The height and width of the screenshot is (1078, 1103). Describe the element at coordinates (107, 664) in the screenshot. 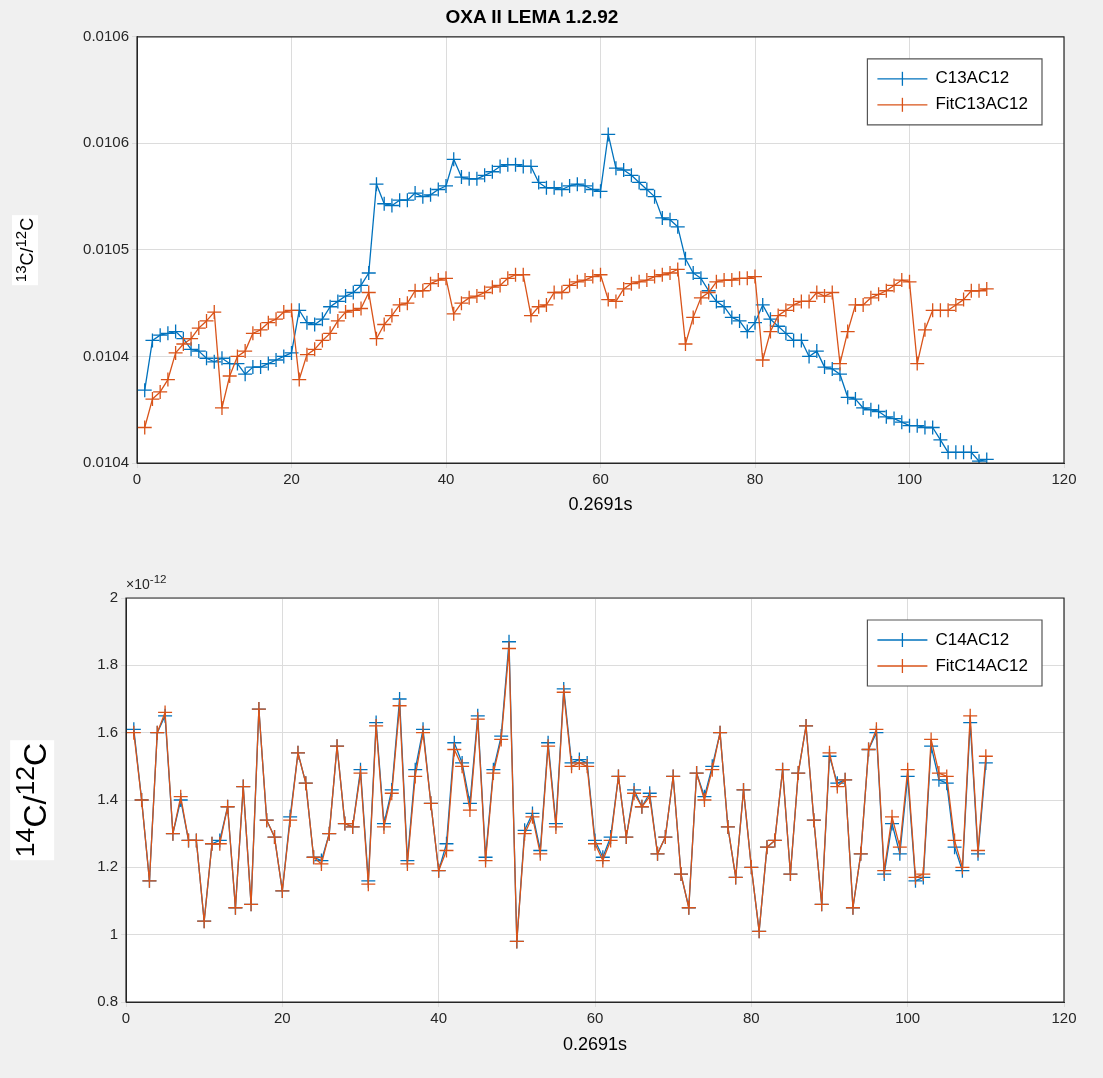

I see `y-tick-label: 1.8` at that location.